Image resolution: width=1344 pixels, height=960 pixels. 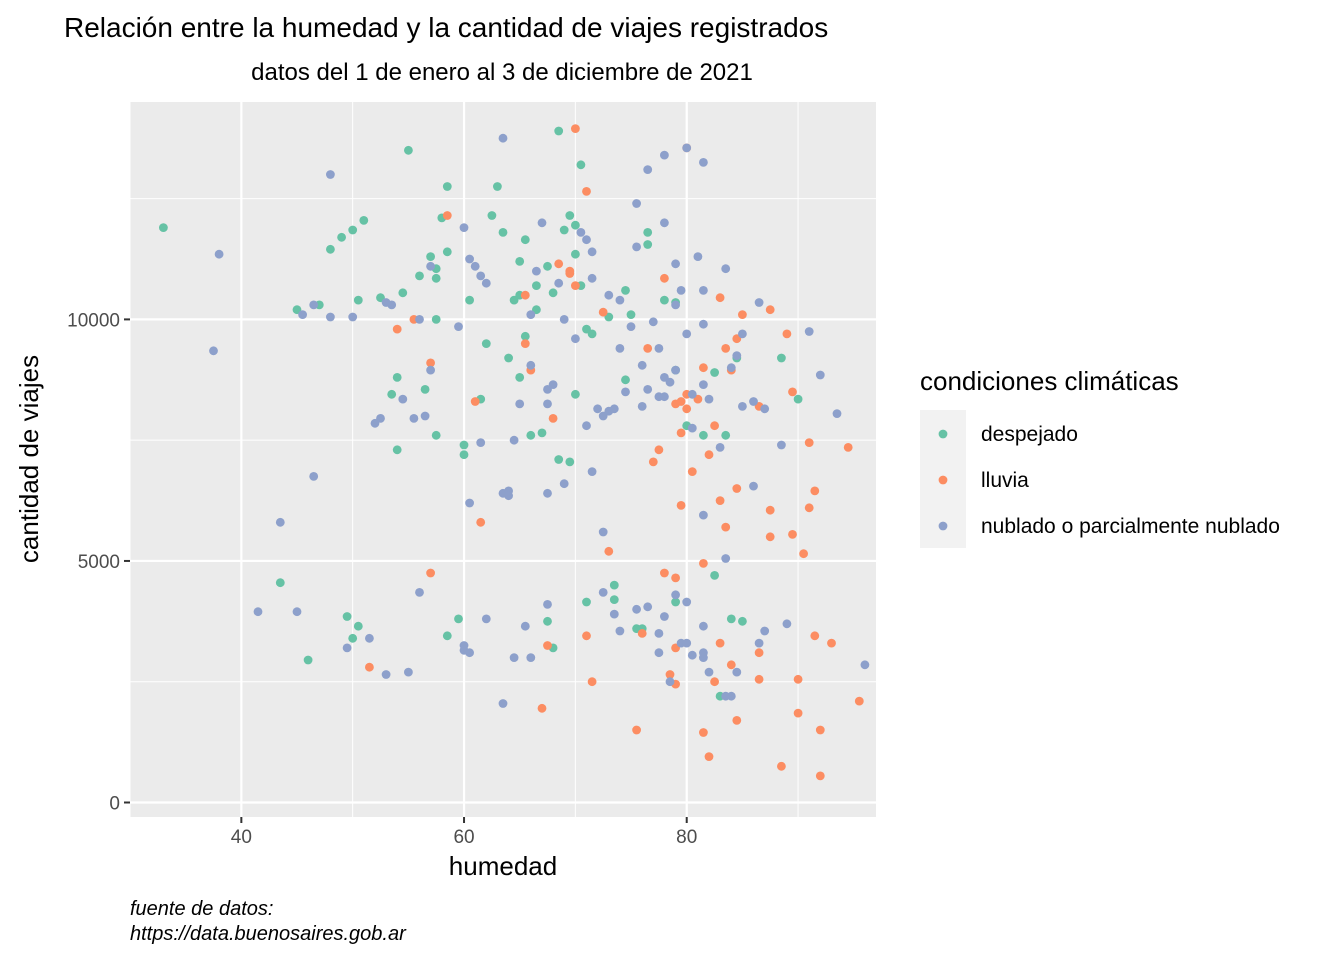 What do you see at coordinates (1029, 434) in the screenshot?
I see `legend-label: despejado` at bounding box center [1029, 434].